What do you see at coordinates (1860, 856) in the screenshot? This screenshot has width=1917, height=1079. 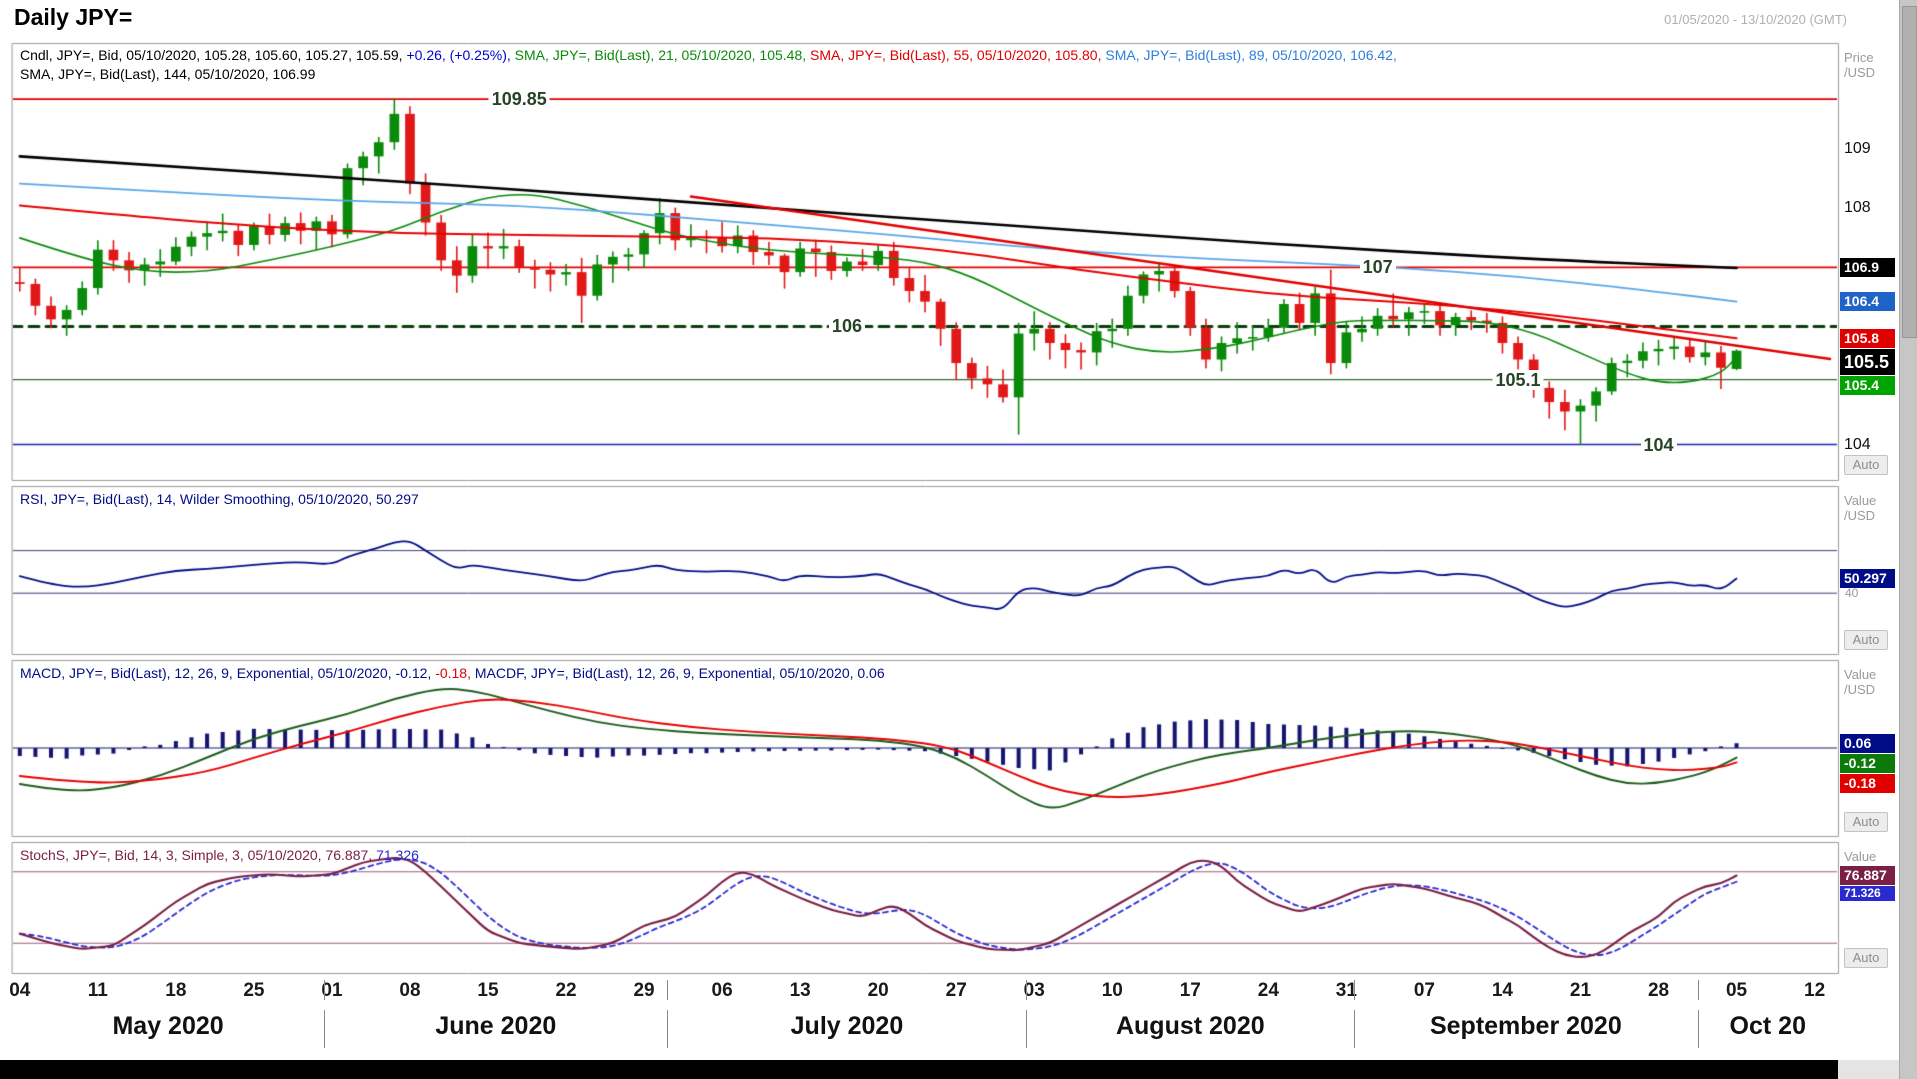 I see `stoch-axis-title: Value` at bounding box center [1860, 856].